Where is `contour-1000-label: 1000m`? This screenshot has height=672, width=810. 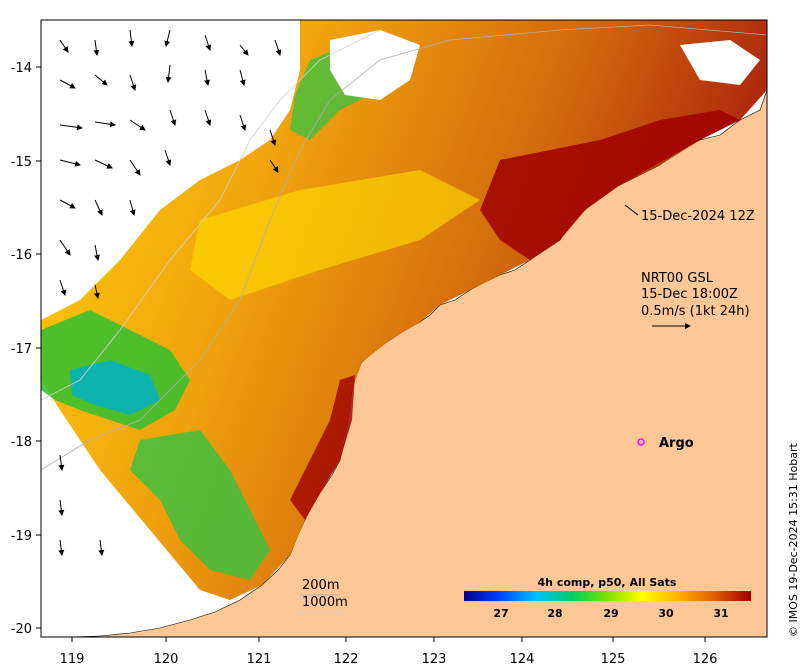
contour-1000-label: 1000m is located at coordinates (325, 602).